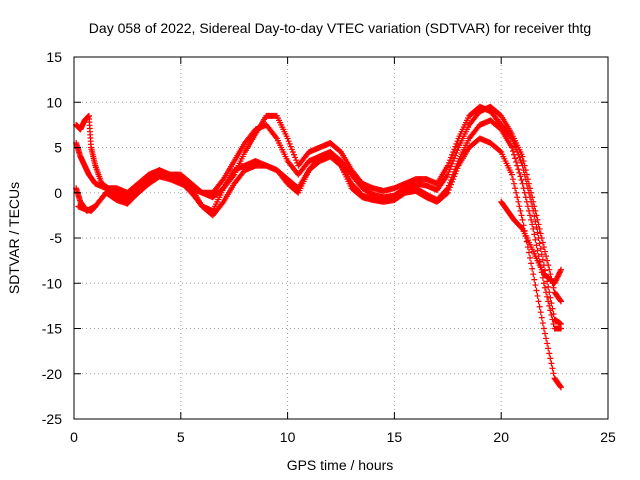 The image size is (640, 480). Describe the element at coordinates (14, 238) in the screenshot. I see `y-axis-label: SDTVAR / TECUs` at that location.